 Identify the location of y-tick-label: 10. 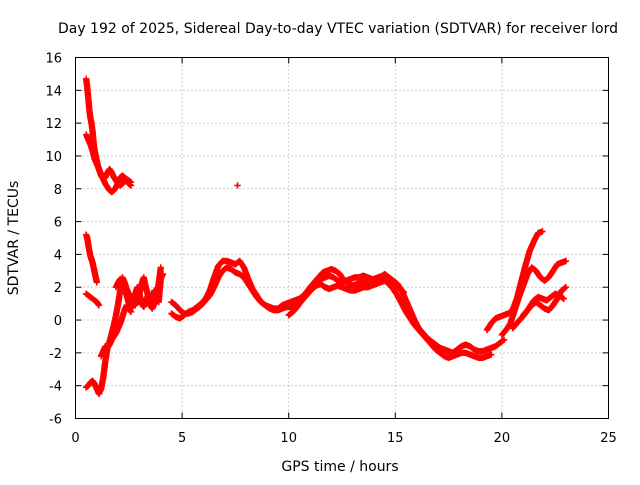
(53, 157).